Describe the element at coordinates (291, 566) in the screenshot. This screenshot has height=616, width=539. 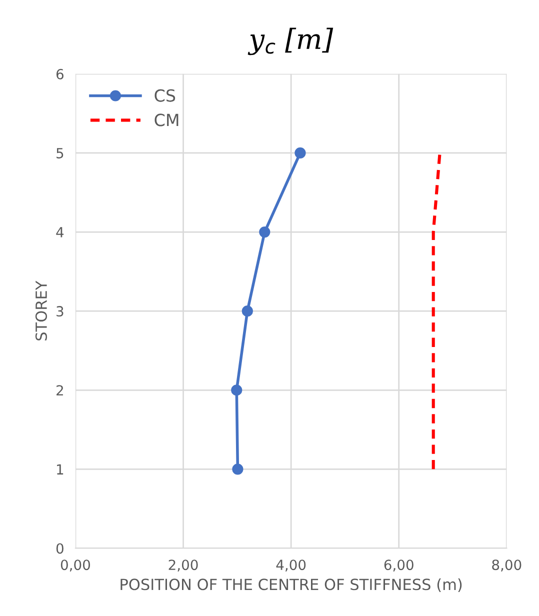
I see `x-tick-label: 4,00` at that location.